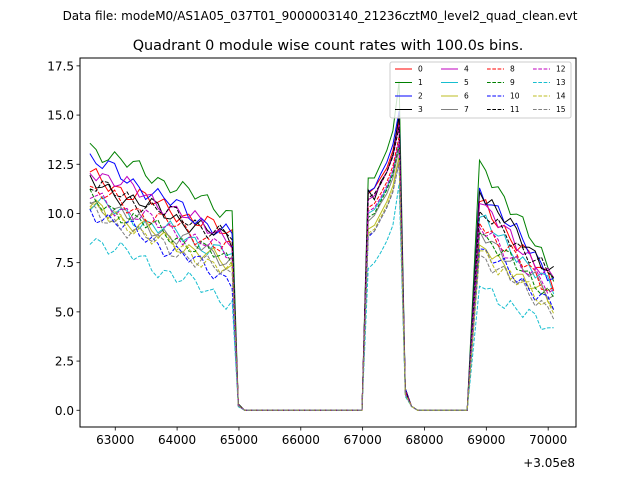  What do you see at coordinates (486, 440) in the screenshot?
I see `x-tick-label: 69000` at bounding box center [486, 440].